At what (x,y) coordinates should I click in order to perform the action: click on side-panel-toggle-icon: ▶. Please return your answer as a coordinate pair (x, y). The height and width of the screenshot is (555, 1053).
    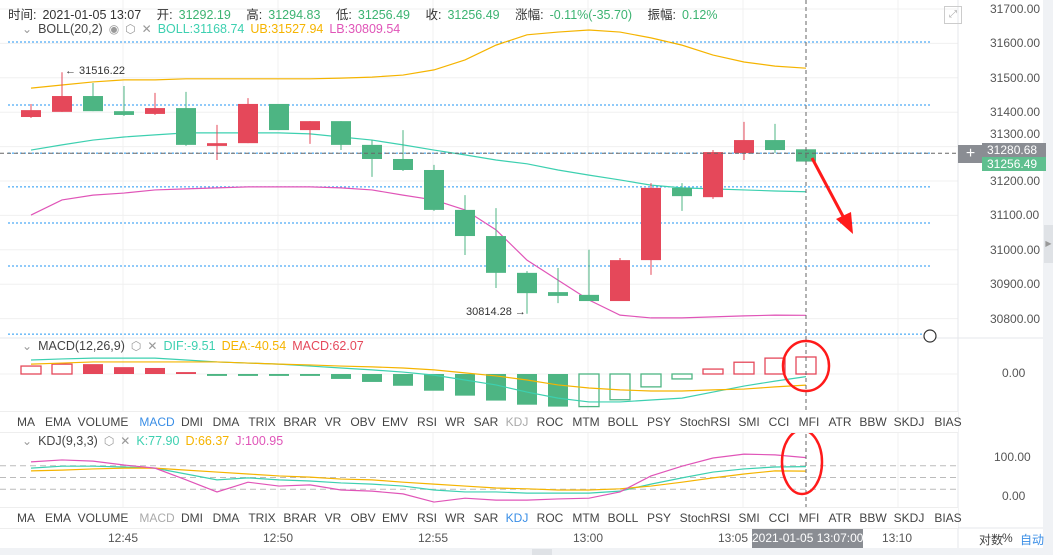
    Looking at the image, I should click on (1048, 244).